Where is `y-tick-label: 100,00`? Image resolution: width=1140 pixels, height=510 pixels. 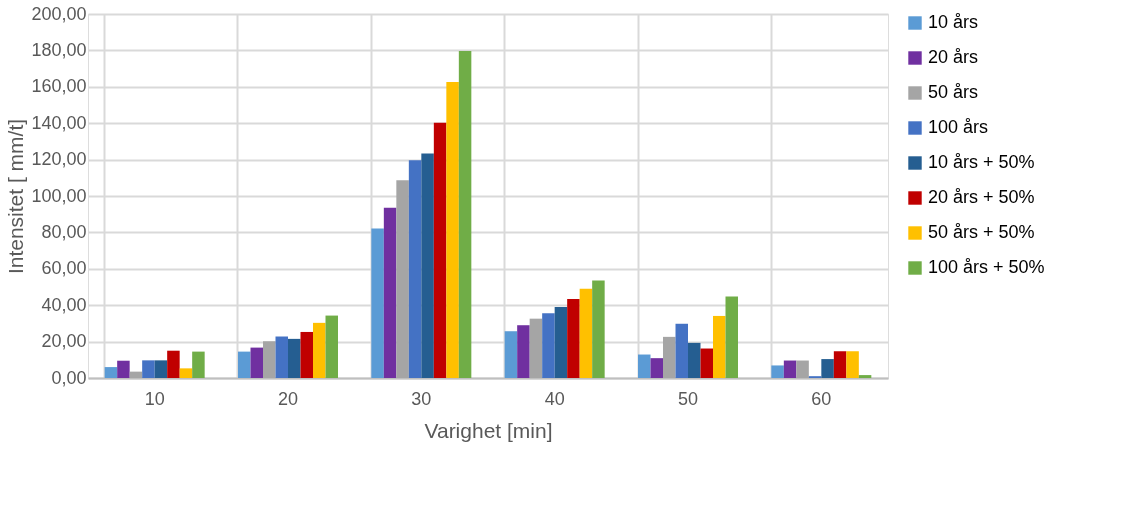 y-tick-label: 100,00 is located at coordinates (59, 195).